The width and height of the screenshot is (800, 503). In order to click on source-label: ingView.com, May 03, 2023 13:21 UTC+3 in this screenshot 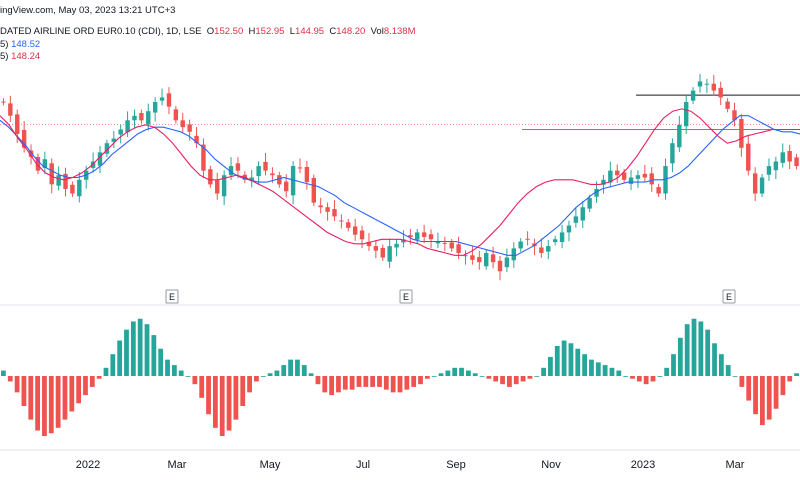, I will do `click(87, 10)`.